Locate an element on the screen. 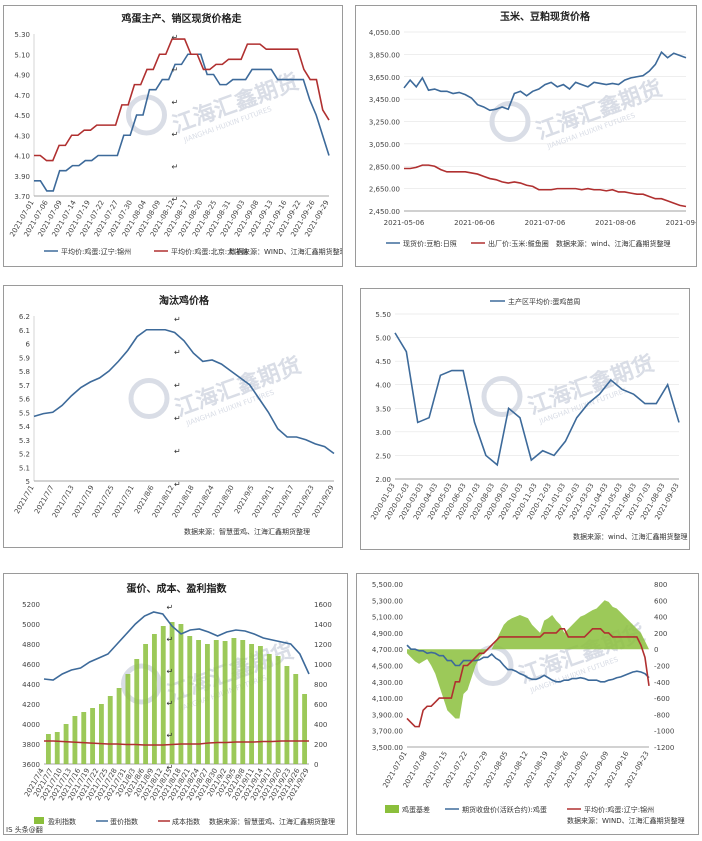  watermark-text-chick: 江海汇鑫期货 is located at coordinates (591, 385).